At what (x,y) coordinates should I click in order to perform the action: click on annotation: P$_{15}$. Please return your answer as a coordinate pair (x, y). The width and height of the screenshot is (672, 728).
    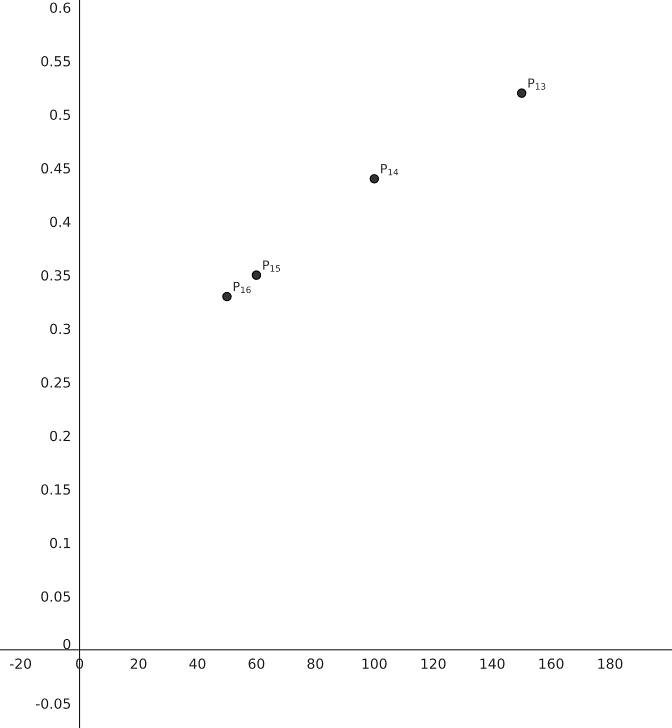
    Looking at the image, I should click on (271, 266).